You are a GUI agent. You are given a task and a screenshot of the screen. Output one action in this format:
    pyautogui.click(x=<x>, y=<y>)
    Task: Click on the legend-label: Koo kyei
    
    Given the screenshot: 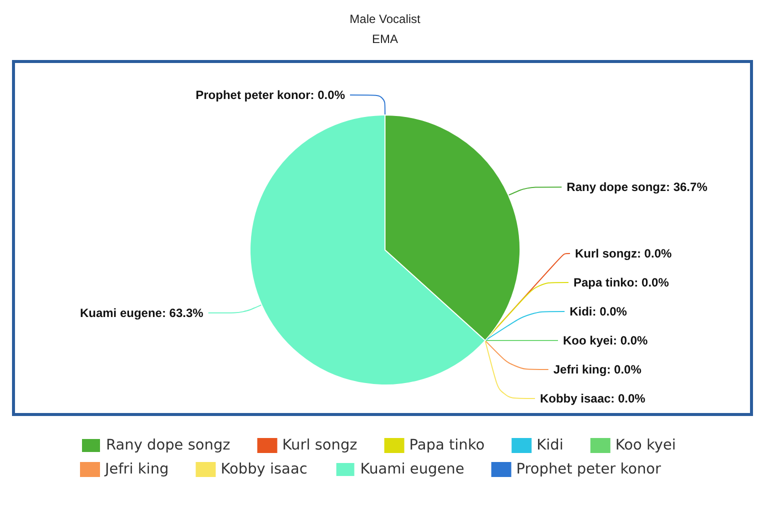 What is the action you would take?
    pyautogui.click(x=645, y=446)
    